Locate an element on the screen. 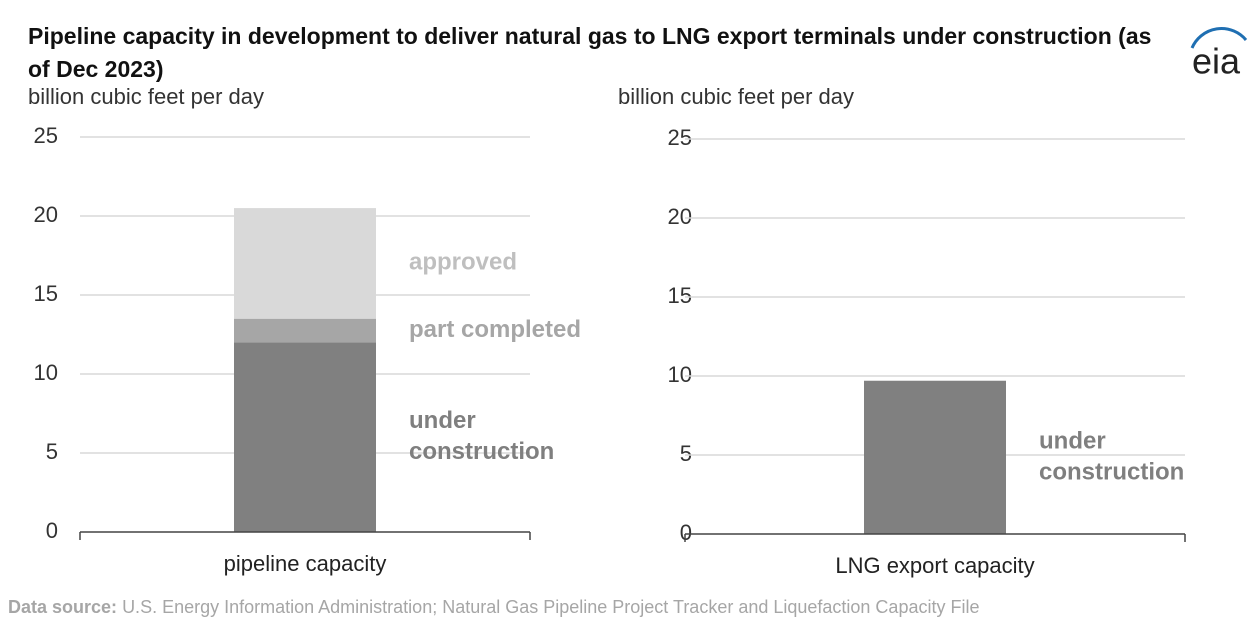 This screenshot has height=628, width=1260. series-label: part completed is located at coordinates (495, 329).